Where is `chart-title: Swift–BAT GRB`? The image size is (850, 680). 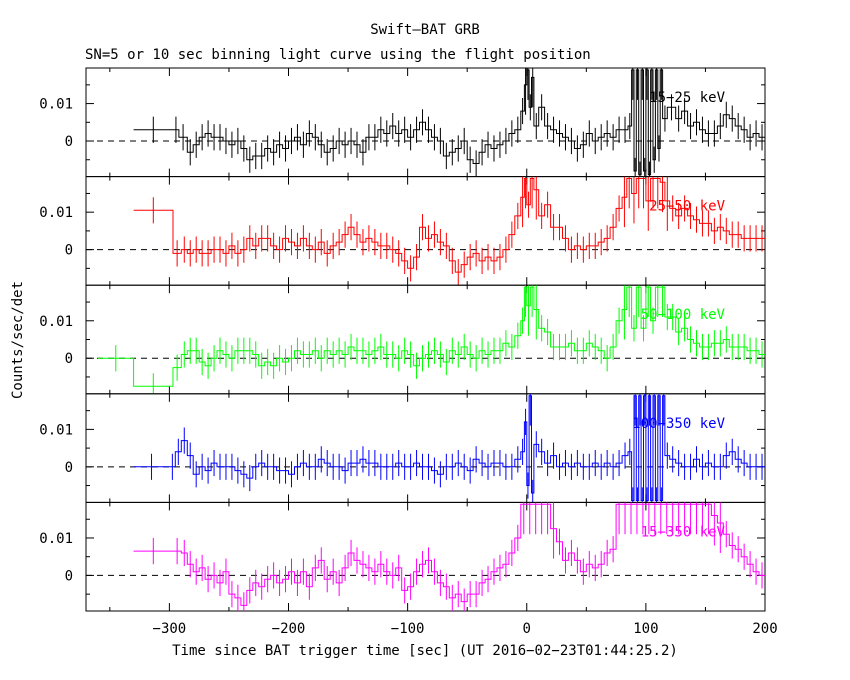 chart-title: Swift–BAT GRB is located at coordinates (425, 30).